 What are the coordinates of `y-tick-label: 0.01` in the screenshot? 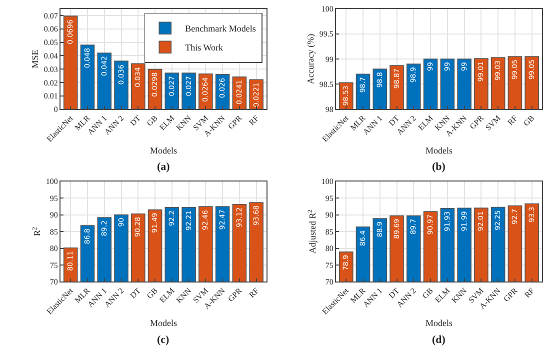 It's located at (51, 96).